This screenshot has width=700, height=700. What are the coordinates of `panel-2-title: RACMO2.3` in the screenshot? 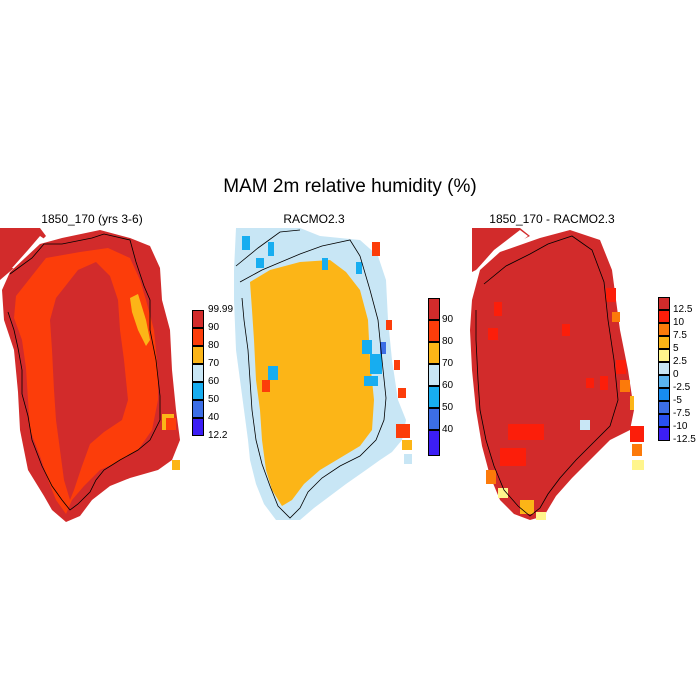 It's located at (314, 219).